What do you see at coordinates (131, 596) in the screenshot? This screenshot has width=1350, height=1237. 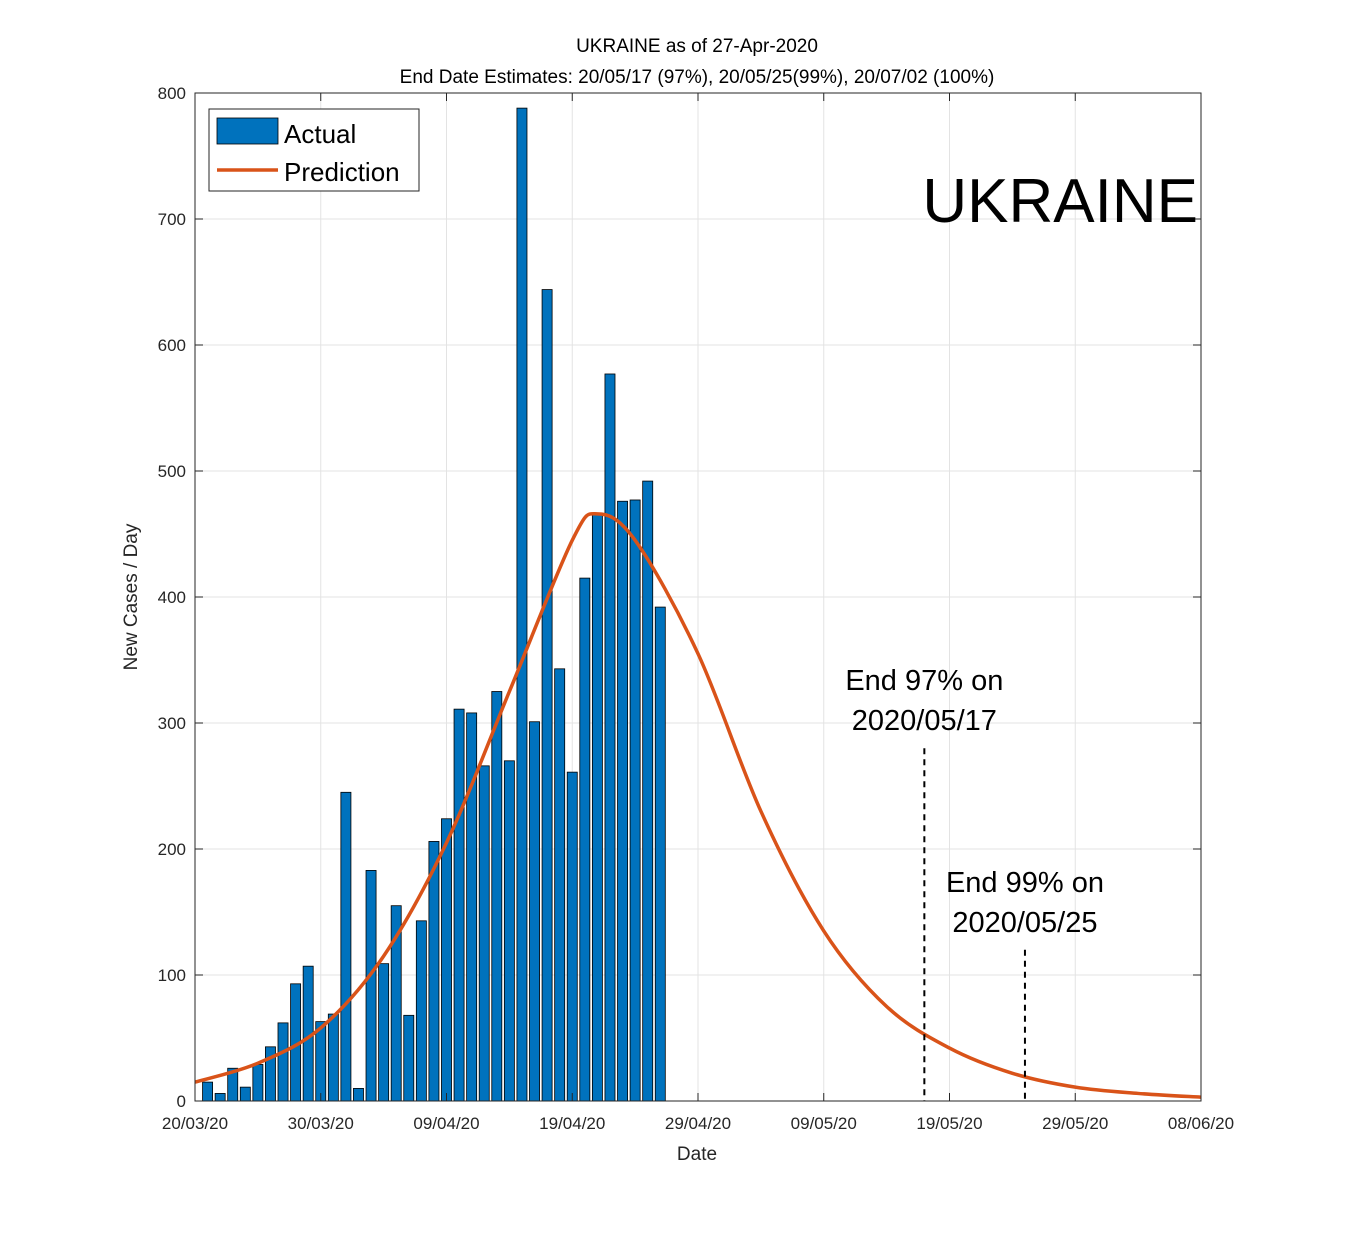 I see `y-axis-label: New Cases / Day` at bounding box center [131, 596].